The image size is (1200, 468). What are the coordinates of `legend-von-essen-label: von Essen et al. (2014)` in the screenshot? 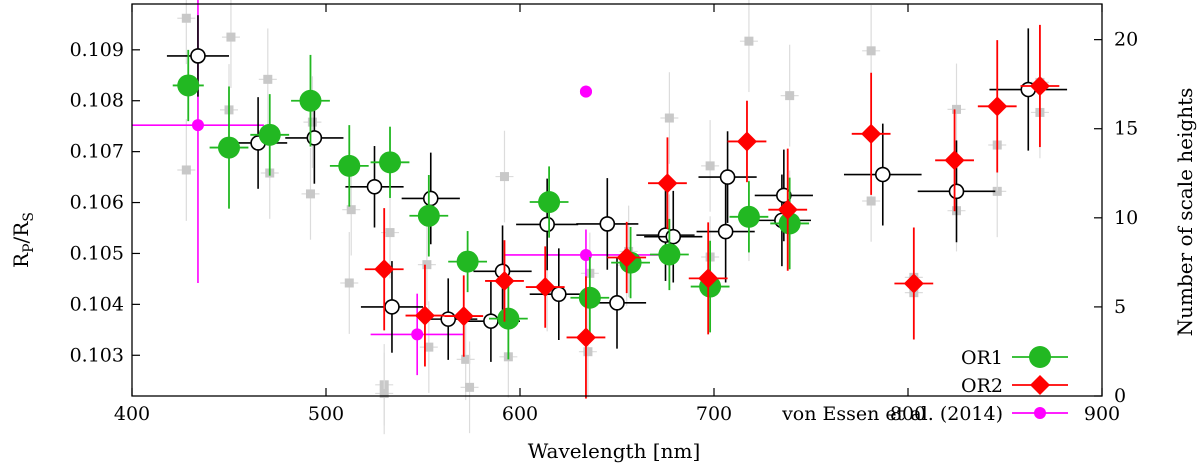 It's located at (892, 414).